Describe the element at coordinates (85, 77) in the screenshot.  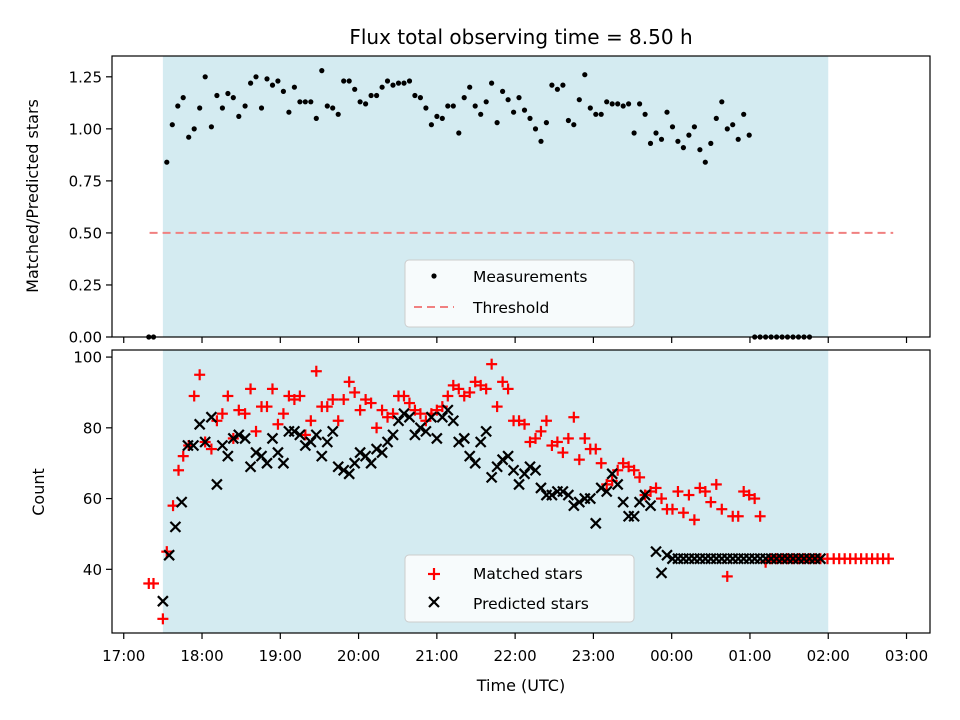
I see `y-tick-label: 1.25` at that location.